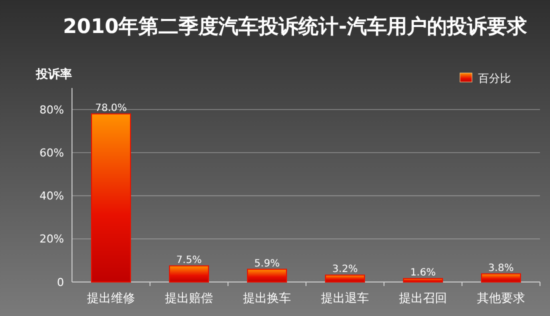  What do you see at coordinates (345, 298) in the screenshot?
I see `x-tick-label: 提出退车` at bounding box center [345, 298].